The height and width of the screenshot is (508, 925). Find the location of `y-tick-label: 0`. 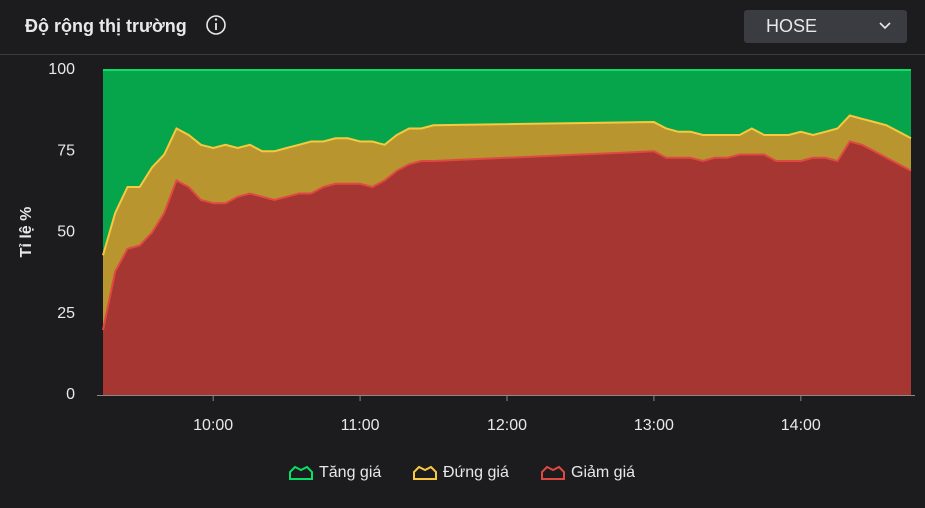

y-tick-label: 0 is located at coordinates (70, 394).